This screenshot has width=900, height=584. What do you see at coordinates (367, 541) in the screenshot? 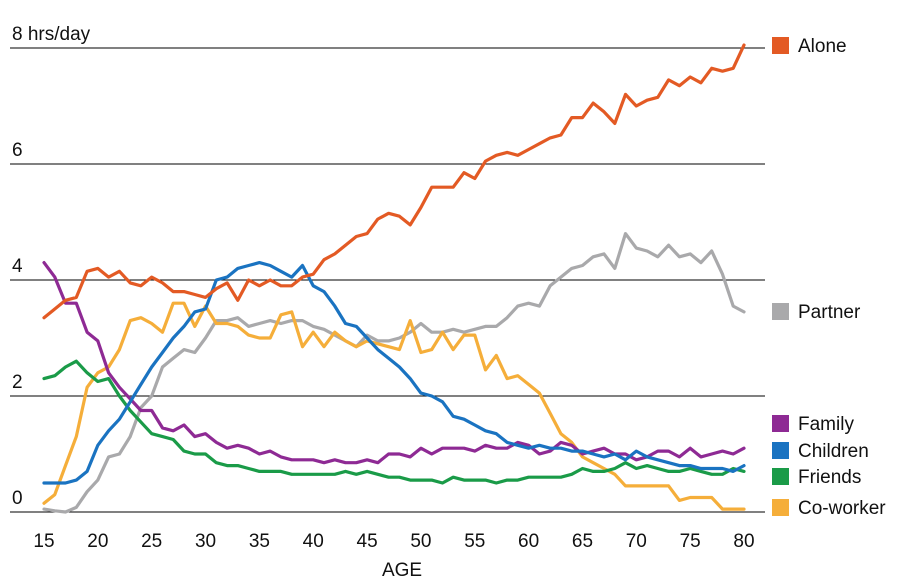
I see `x-tick-label-45: 45` at bounding box center [367, 541].